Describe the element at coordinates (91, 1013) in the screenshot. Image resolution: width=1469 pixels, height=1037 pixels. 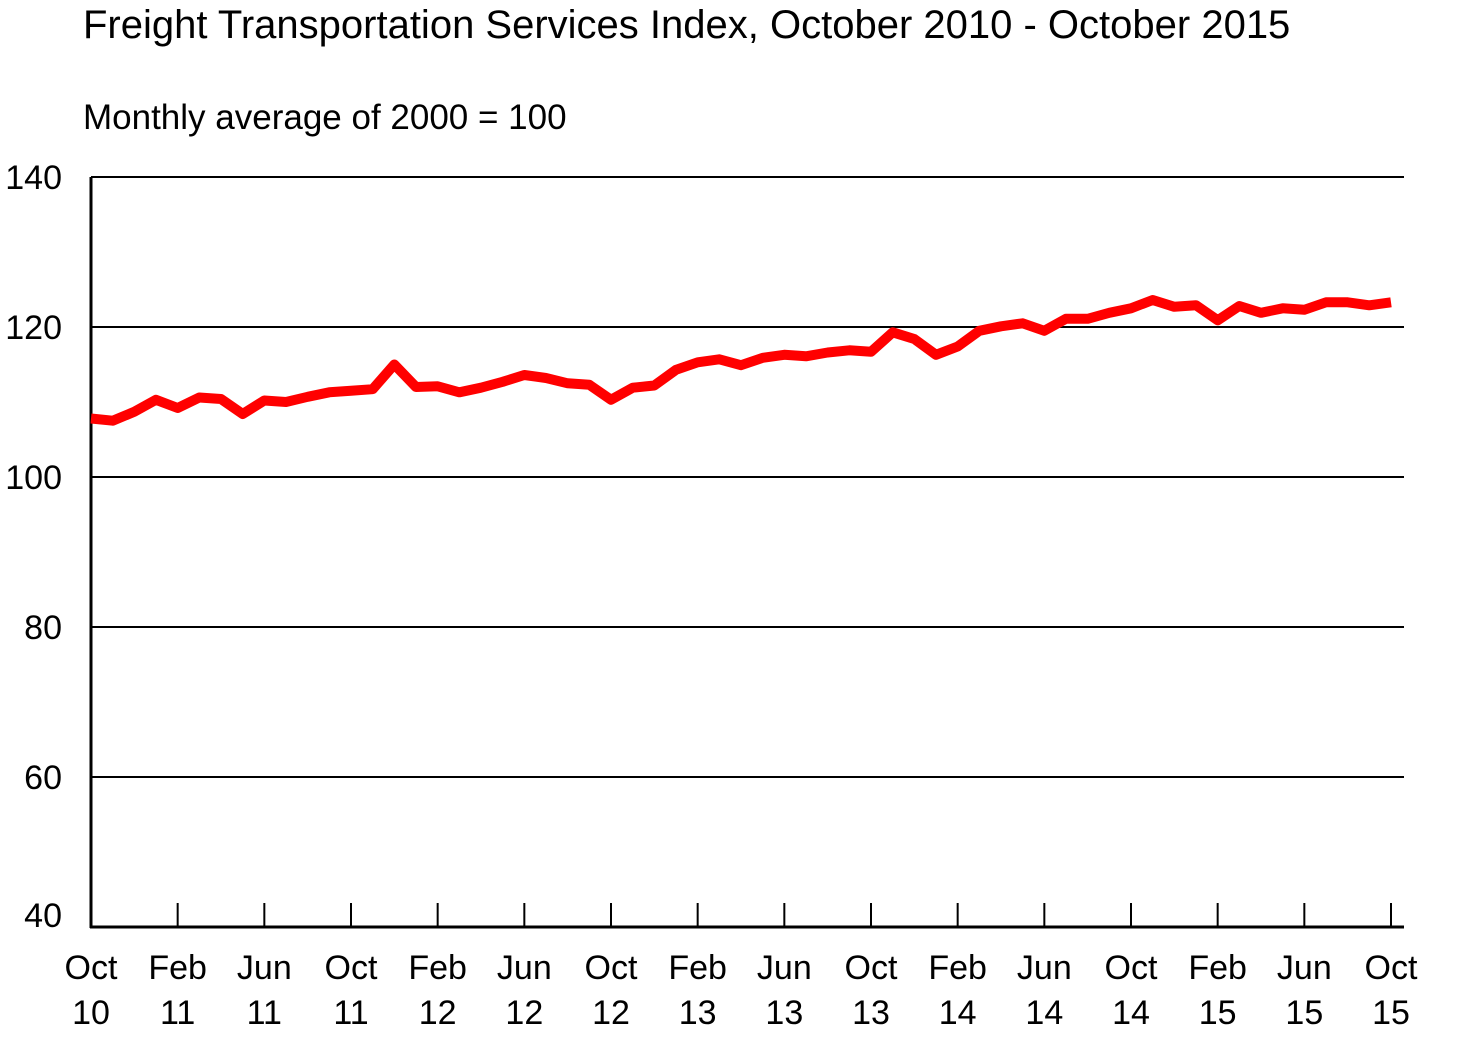
I see `x-tick-label-year-0: 10` at that location.